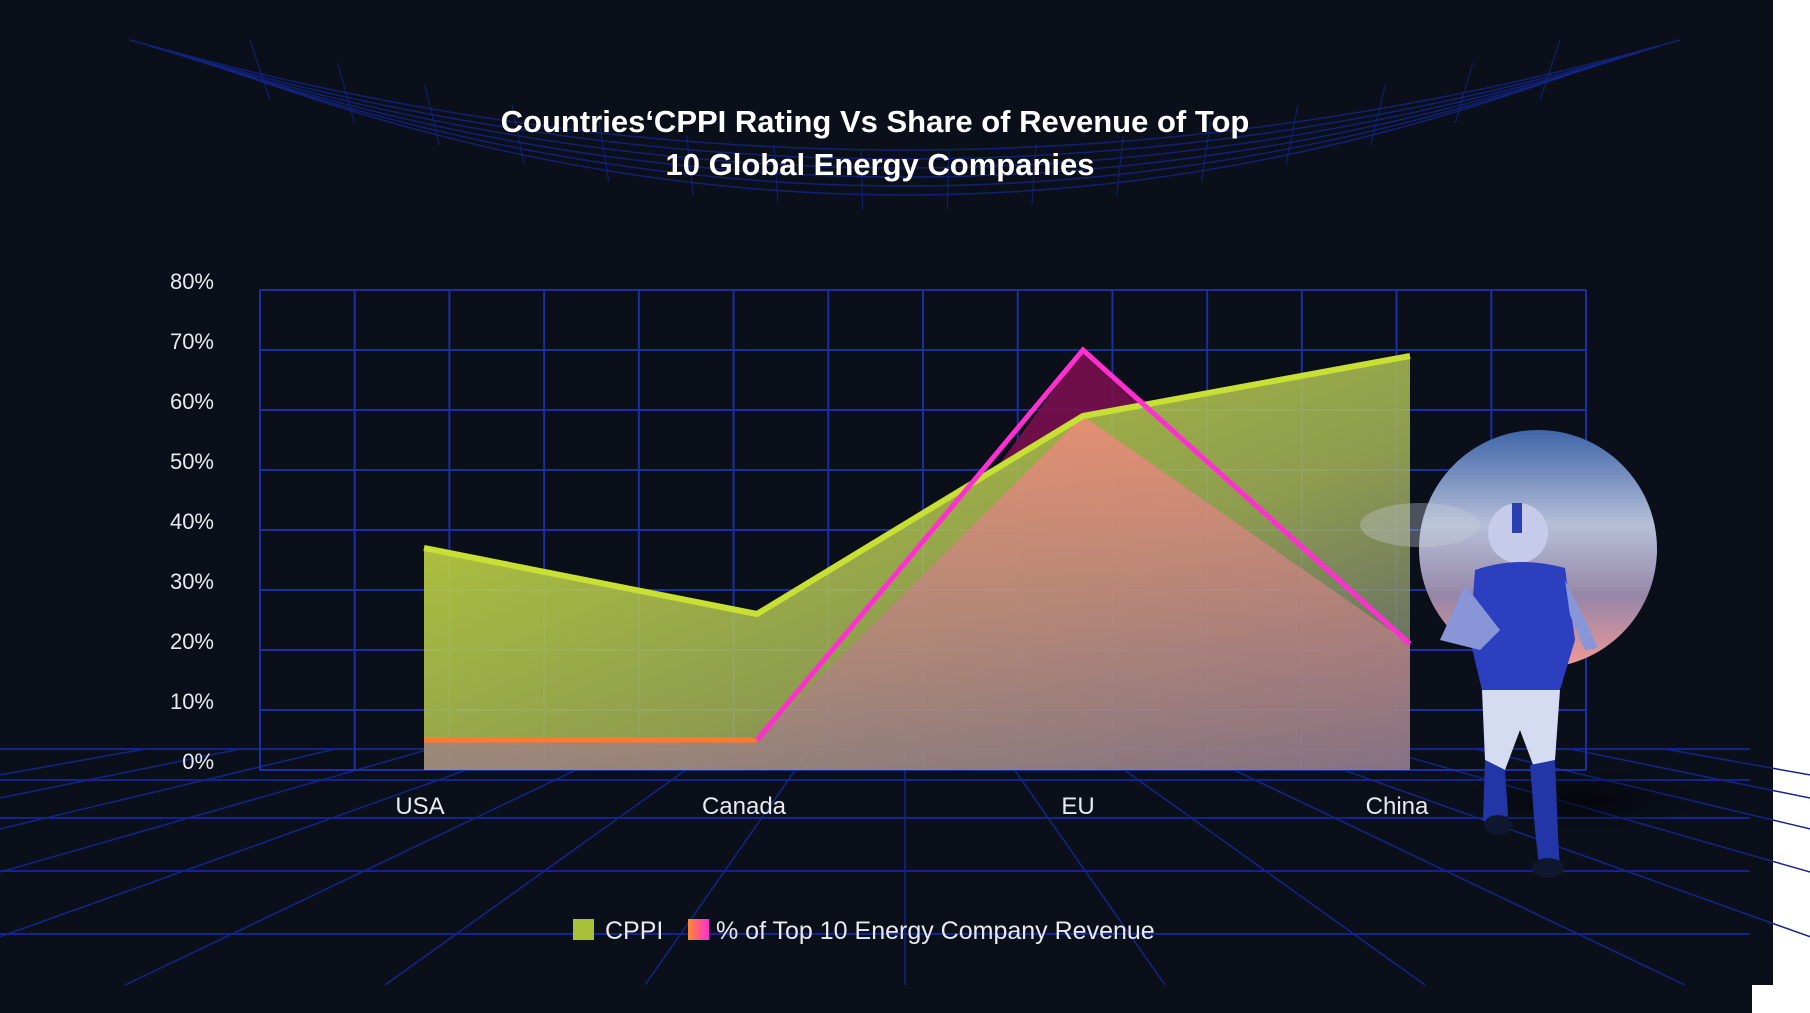 This screenshot has width=1810, height=1013. What do you see at coordinates (192, 521) in the screenshot?
I see `y-tick-label: 40%` at bounding box center [192, 521].